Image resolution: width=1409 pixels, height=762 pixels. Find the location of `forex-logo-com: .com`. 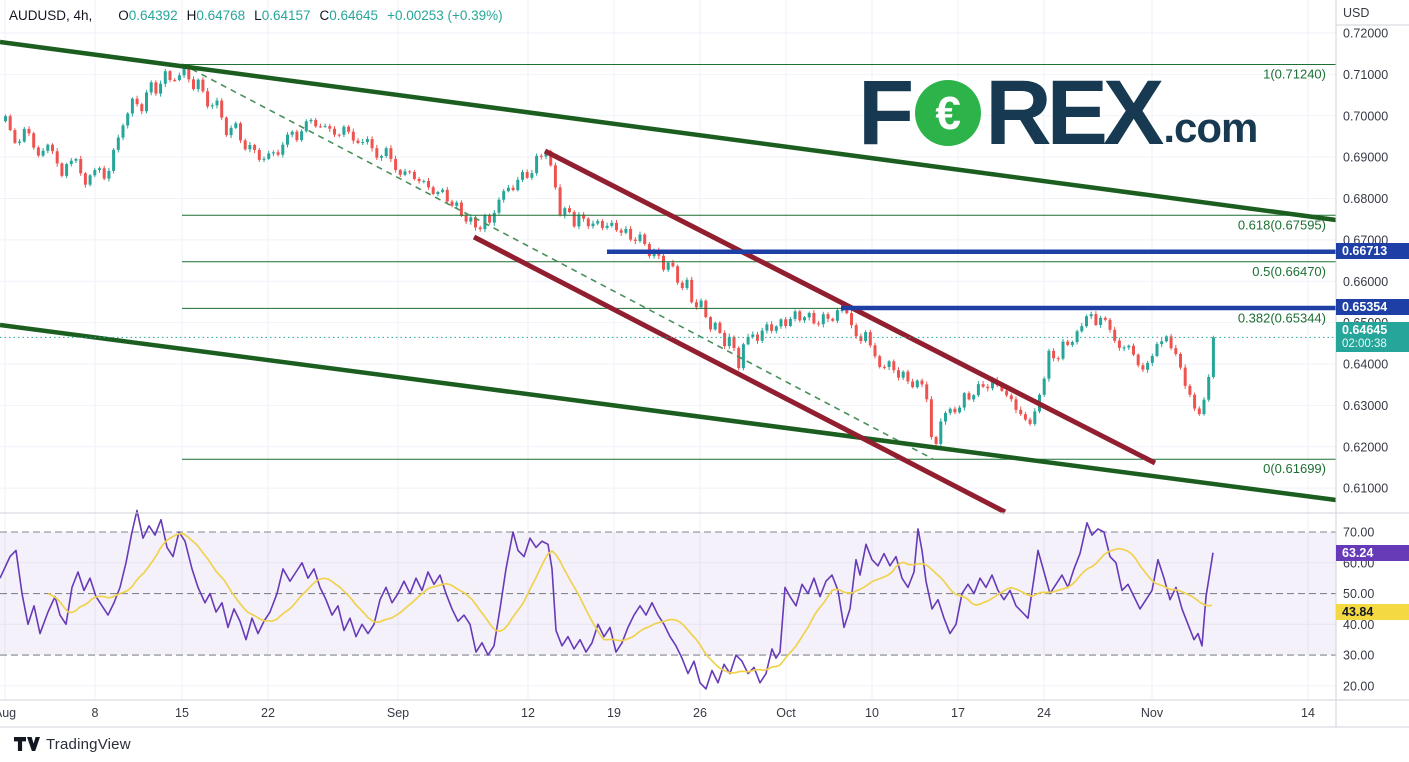

forex-logo-com: .com is located at coordinates (1210, 127).